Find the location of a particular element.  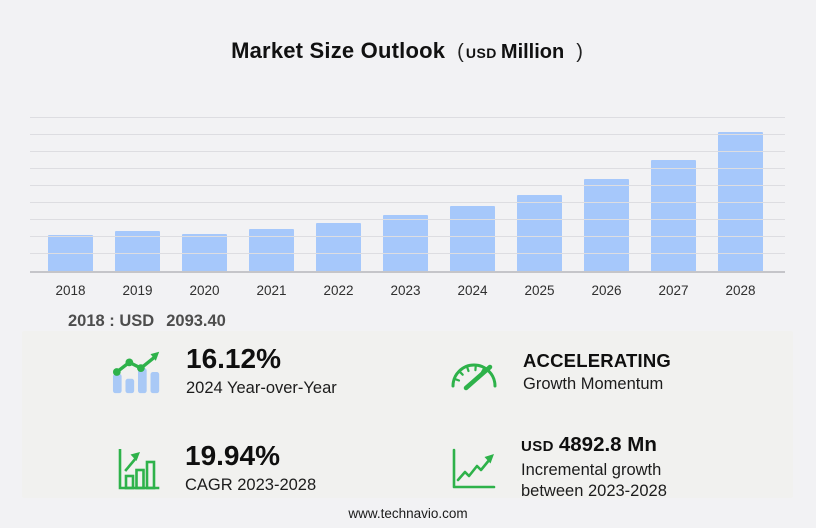

stat-momentum: ACCELERATING Growth Momentum is located at coordinates (560, 375).